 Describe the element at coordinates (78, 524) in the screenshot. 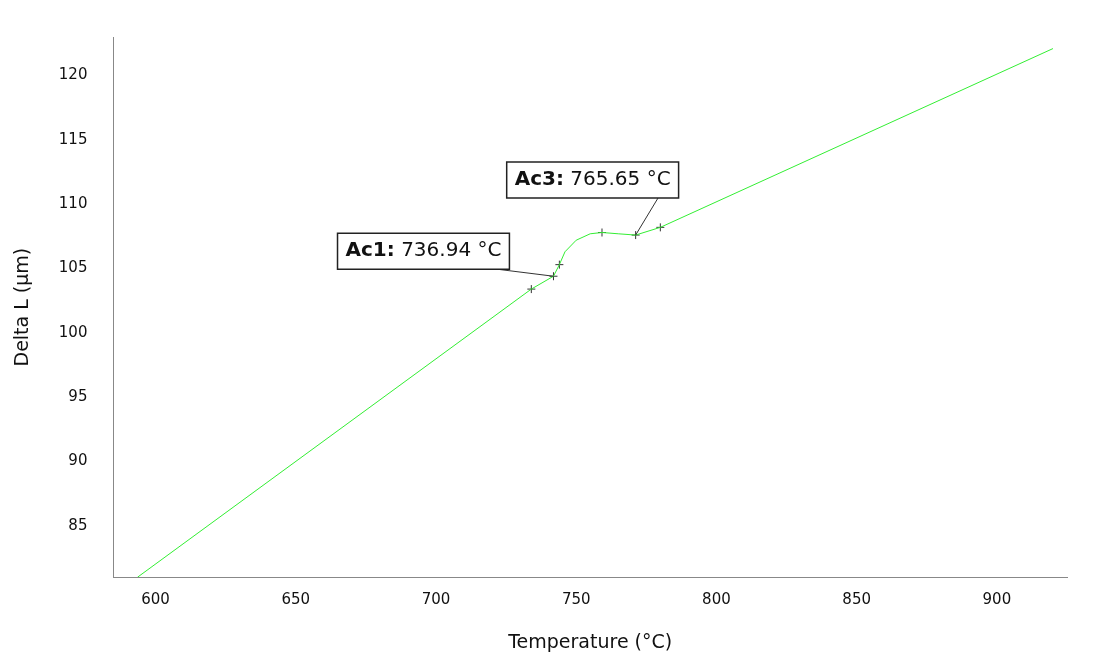

I see `y-tick-label: 85` at that location.